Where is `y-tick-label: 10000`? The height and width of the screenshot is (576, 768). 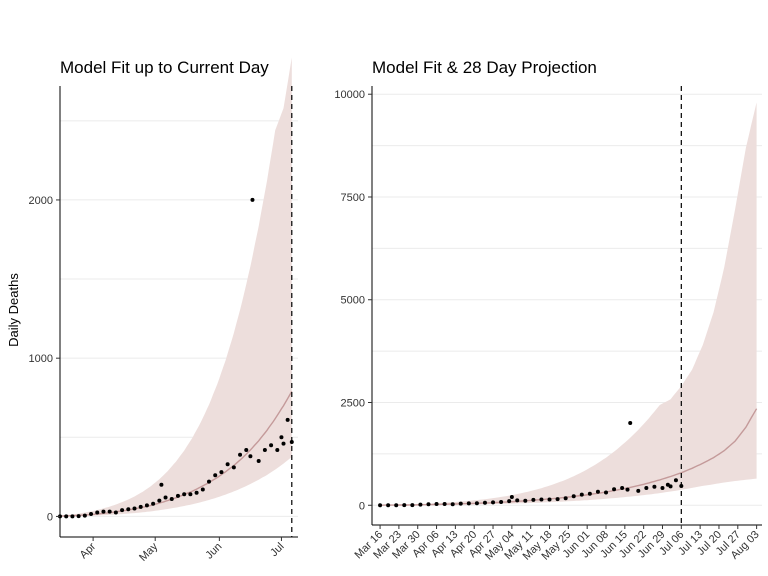
y-tick-label: 10000 is located at coordinates (349, 95).